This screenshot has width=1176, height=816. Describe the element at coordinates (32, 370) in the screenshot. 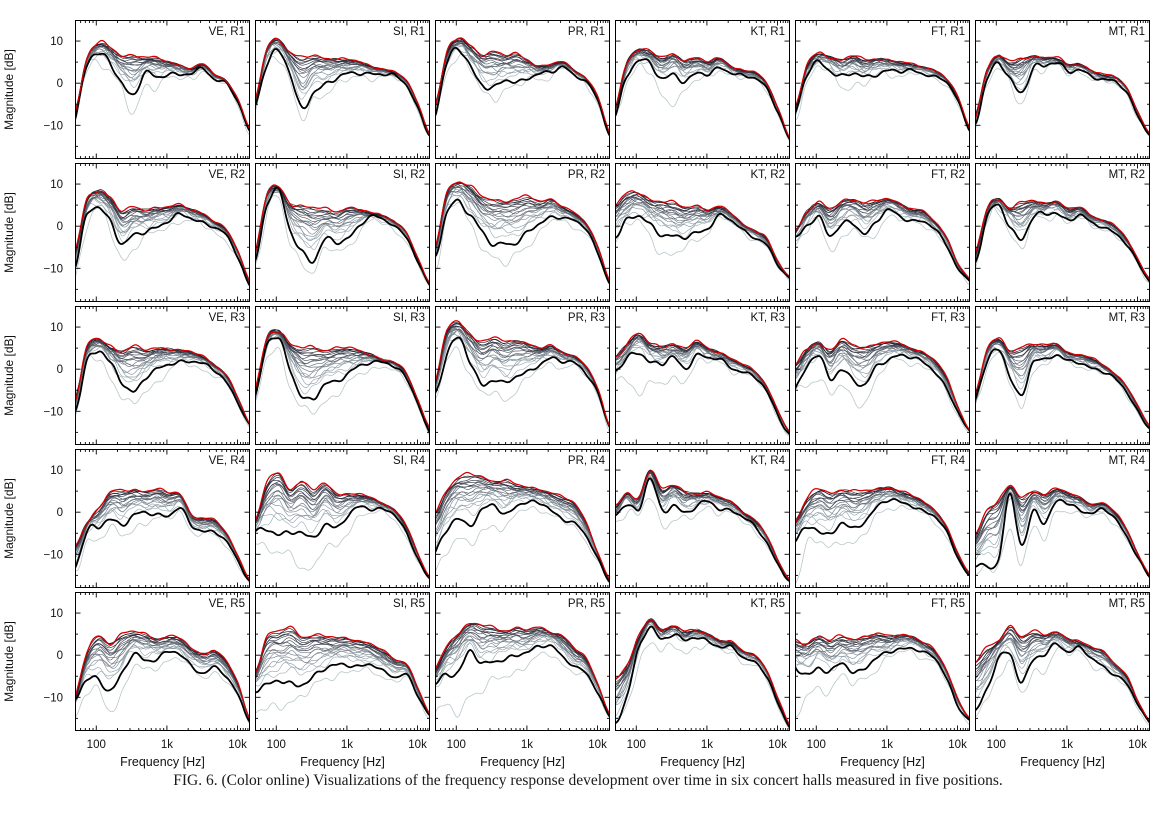

I see `y-axis-gutter: Magnitude [dB] 10 0 −10` at that location.